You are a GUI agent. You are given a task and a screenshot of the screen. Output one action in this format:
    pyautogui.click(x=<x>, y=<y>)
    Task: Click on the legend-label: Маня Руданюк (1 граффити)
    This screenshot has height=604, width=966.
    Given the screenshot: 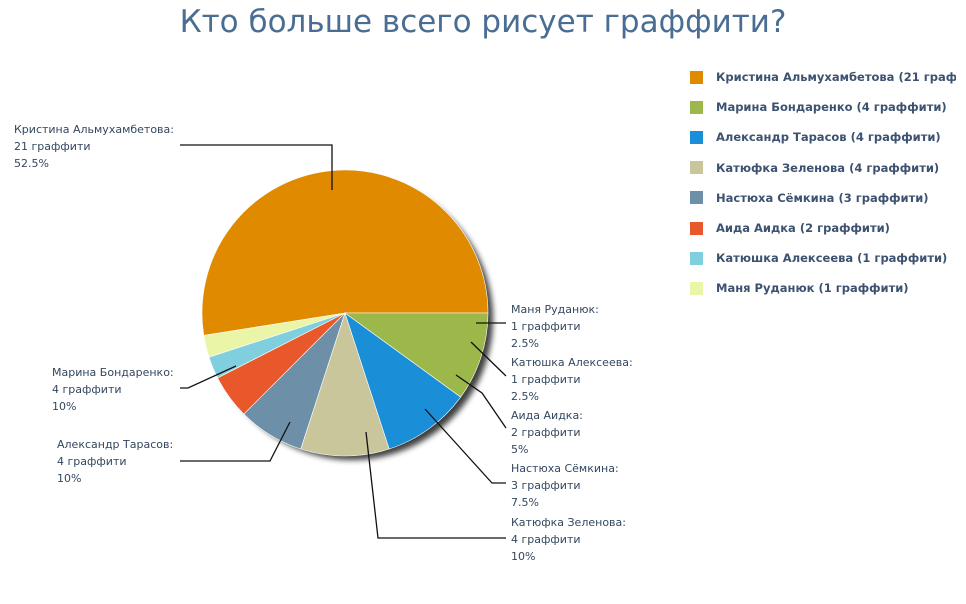 What is the action you would take?
    pyautogui.click(x=812, y=288)
    